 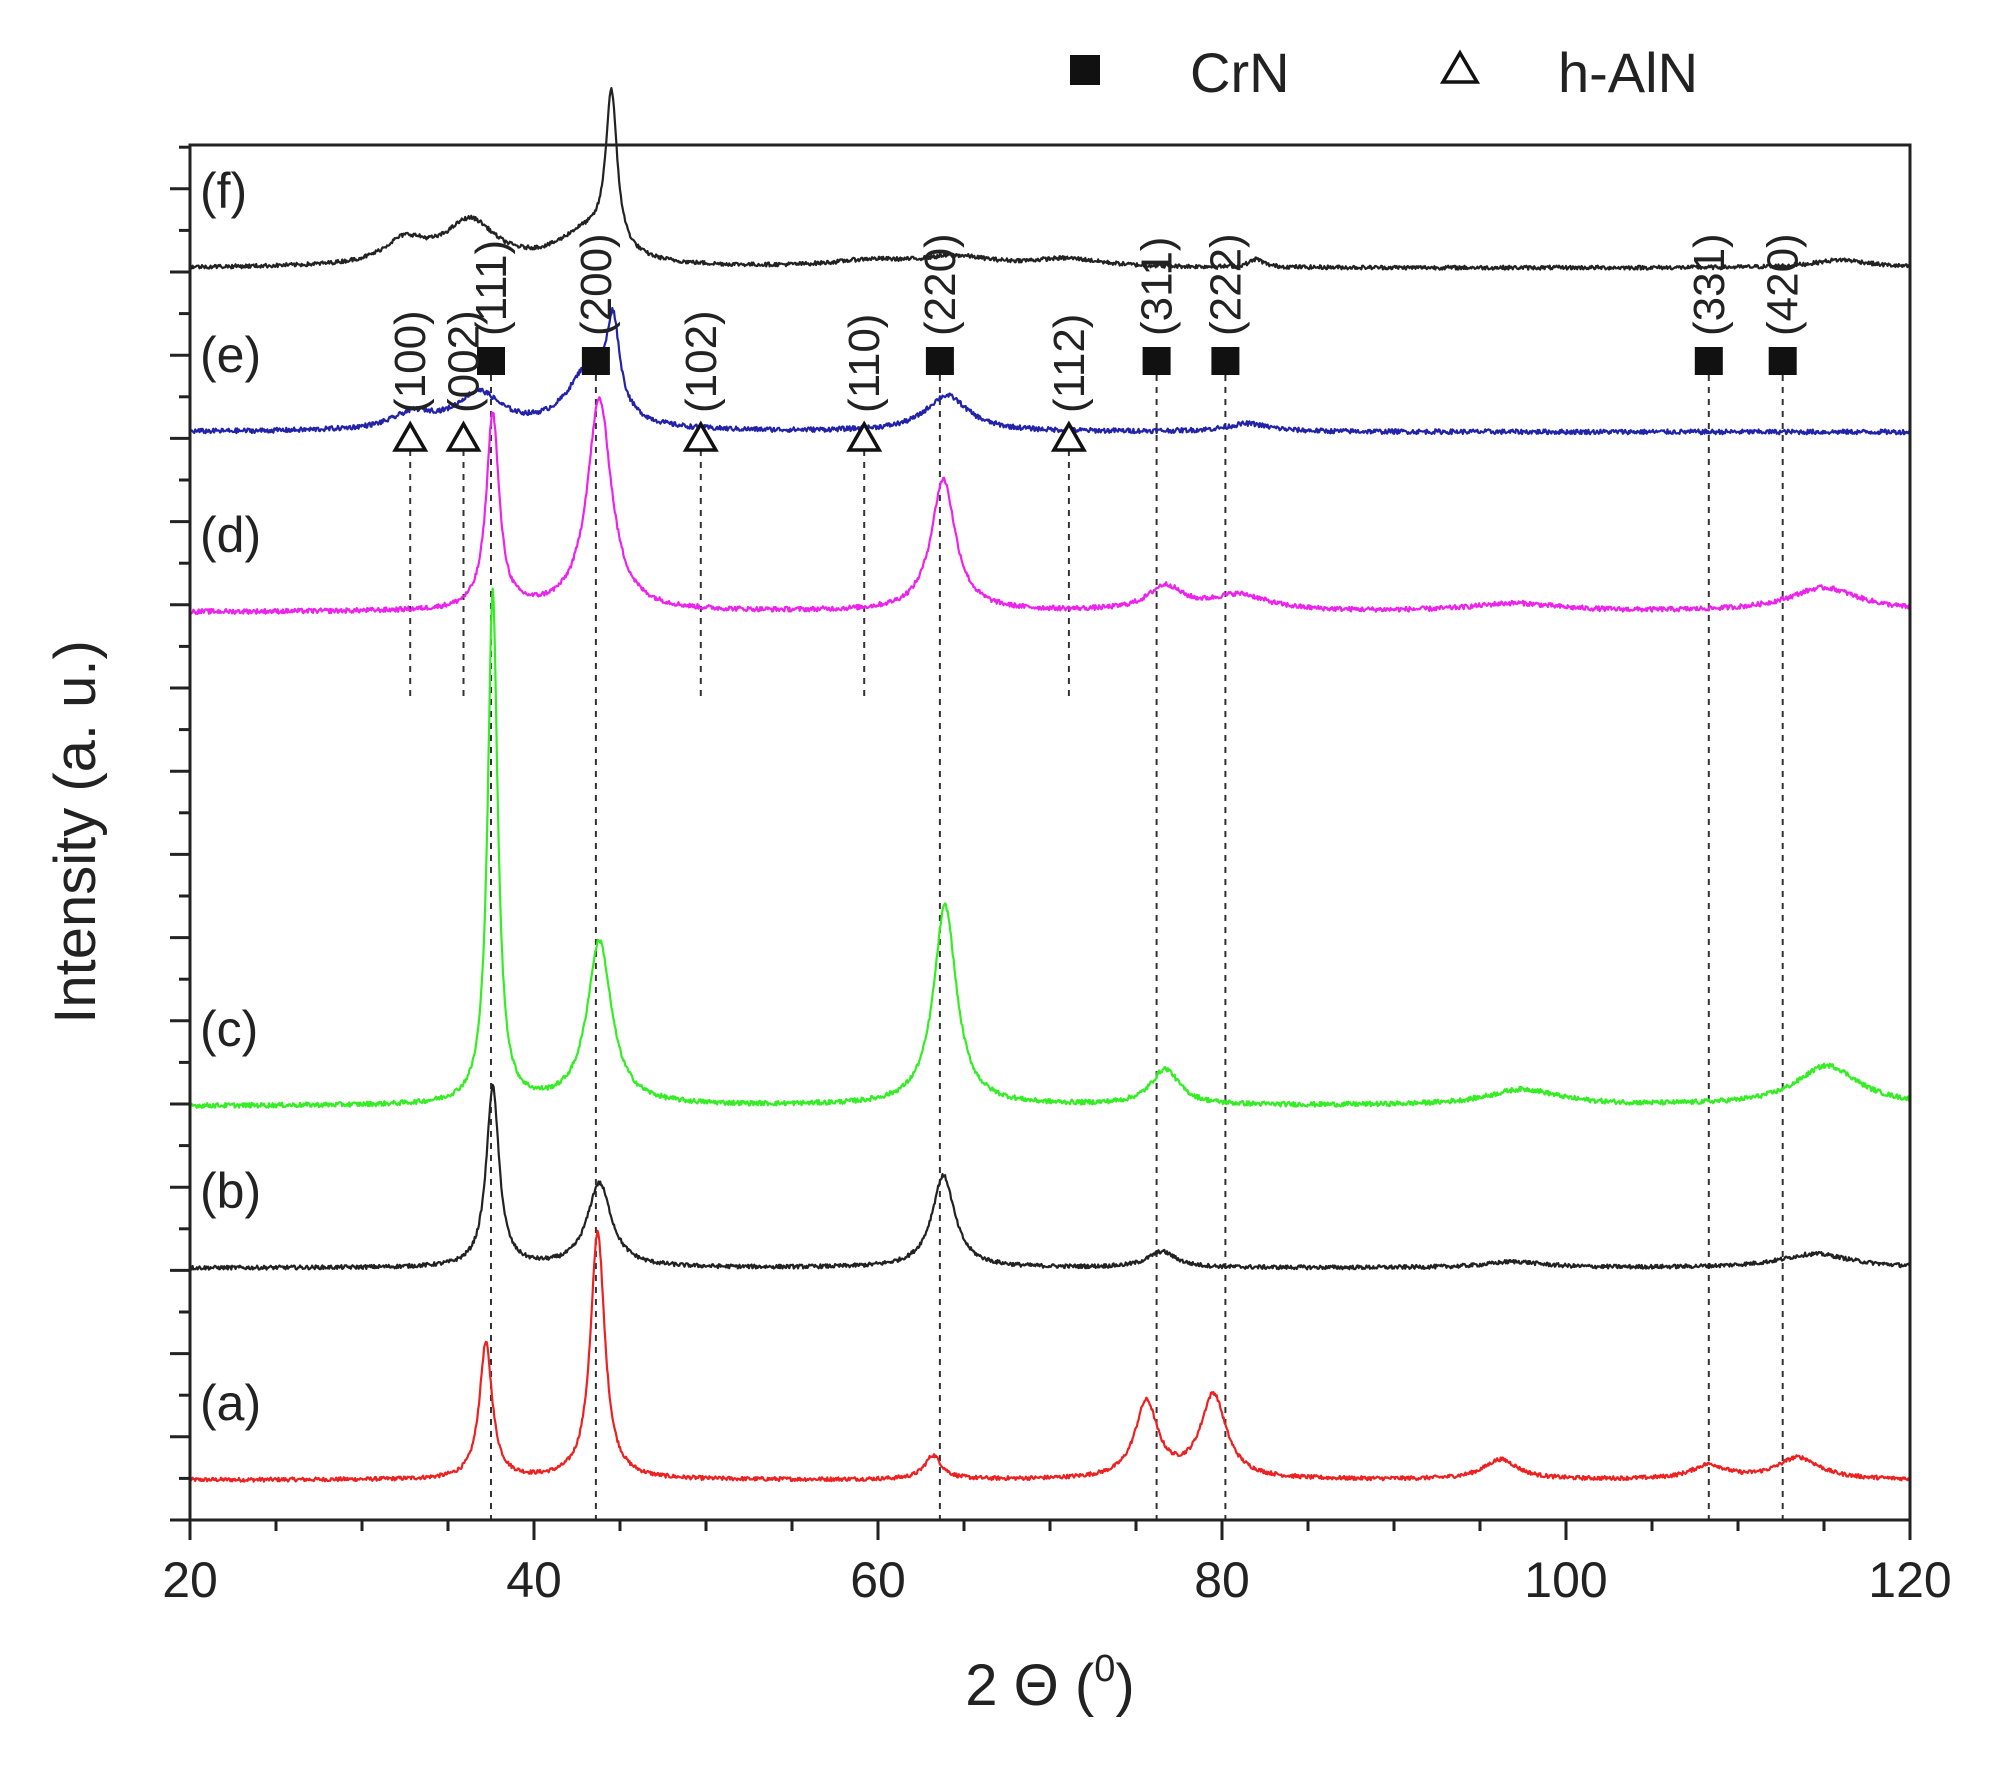 What do you see at coordinates (230, 1403) in the screenshot?
I see `series-label-a: (a)` at bounding box center [230, 1403].